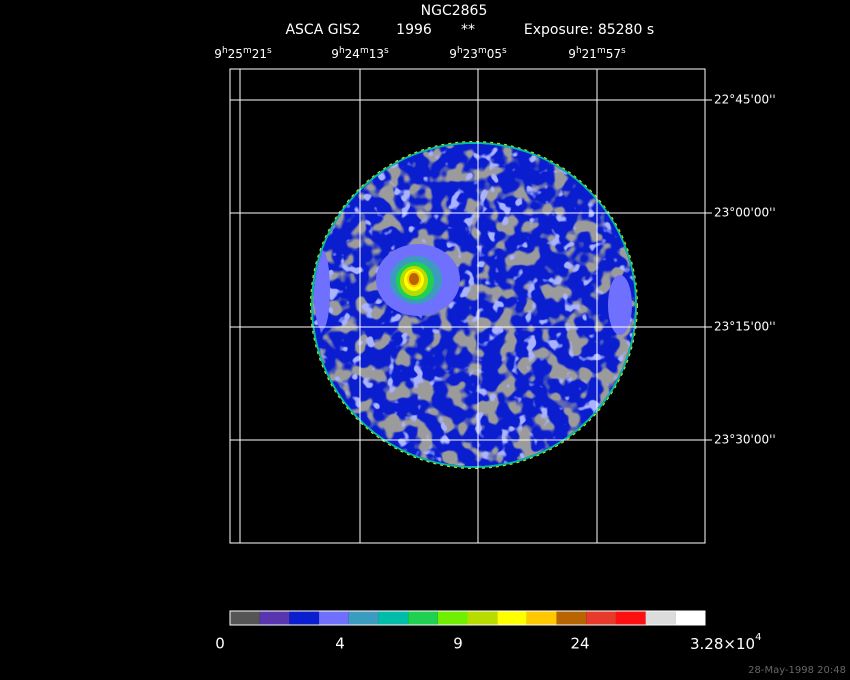 The image size is (850, 680). I want to click on footer: 28-May-1998 20:48, so click(797, 670).